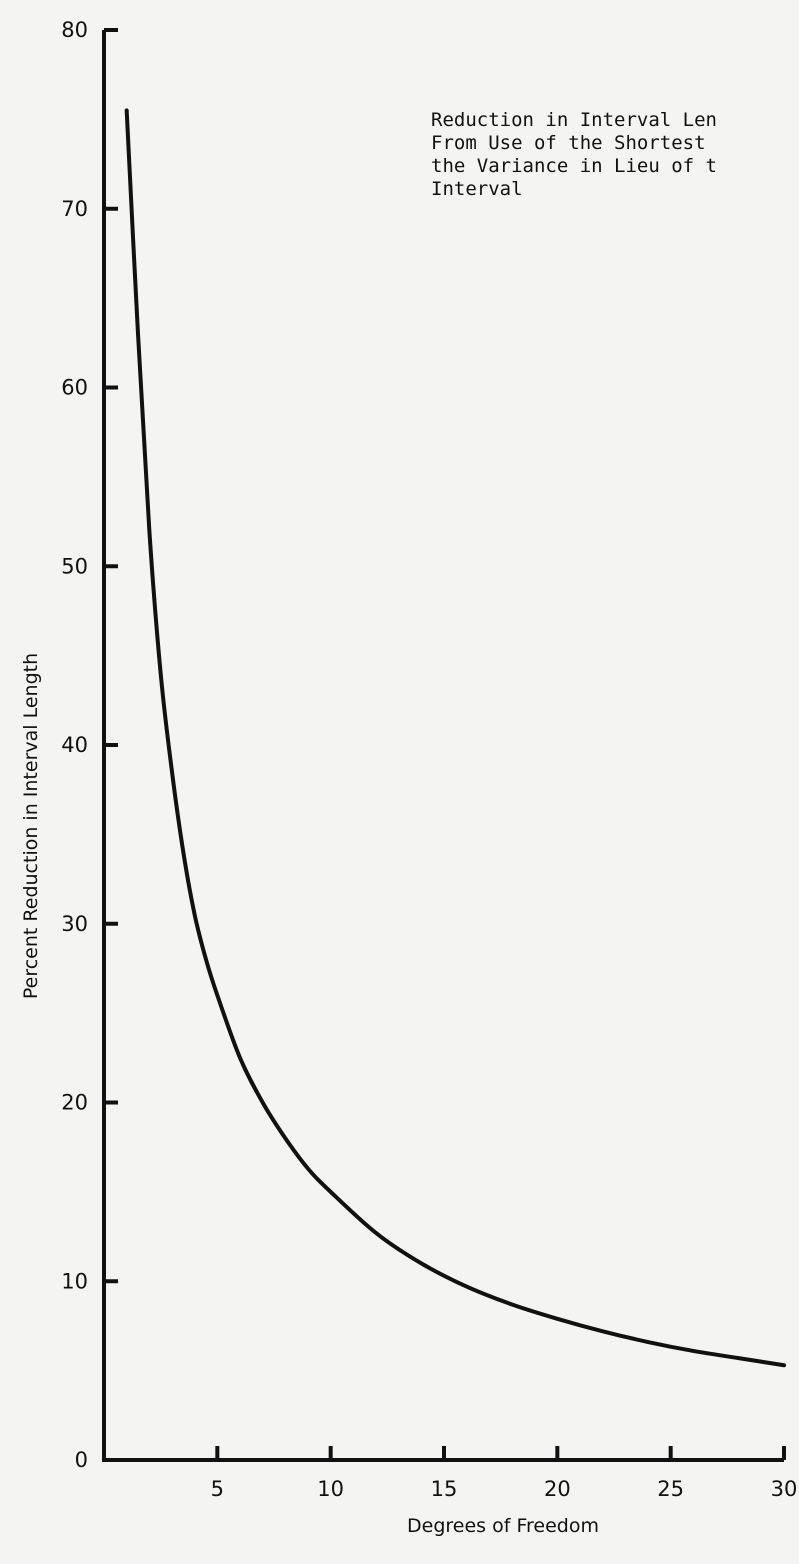  What do you see at coordinates (89, 745) in the screenshot?
I see `y-axis-ticks: 0 10 20 30 40 50 60 70 80` at bounding box center [89, 745].